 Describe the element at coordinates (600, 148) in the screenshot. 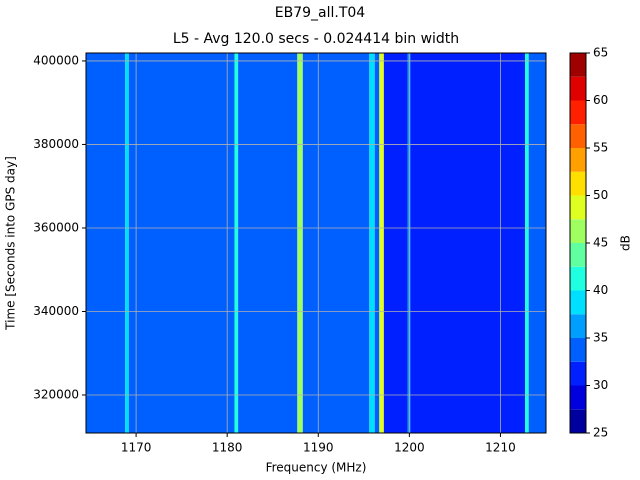

I see `colorbar-tick-label: 55` at that location.